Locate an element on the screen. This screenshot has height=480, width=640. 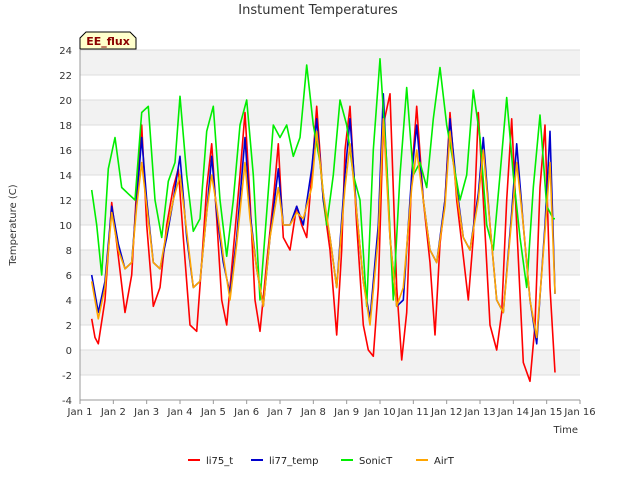
x-tick-label: Jan 8 is located at coordinates (313, 412).